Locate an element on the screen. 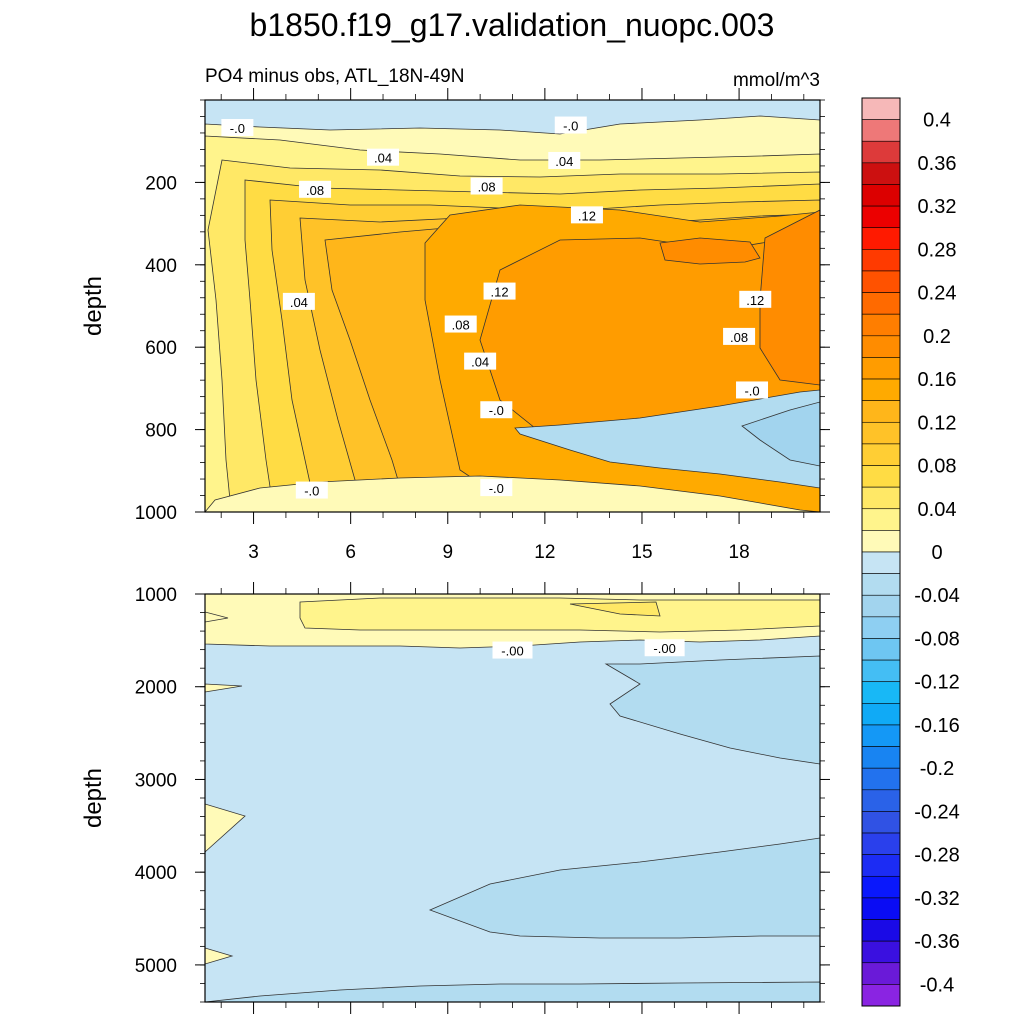 The width and height of the screenshot is (1024, 1024). colorbar-label: 0.08 is located at coordinates (937, 467).